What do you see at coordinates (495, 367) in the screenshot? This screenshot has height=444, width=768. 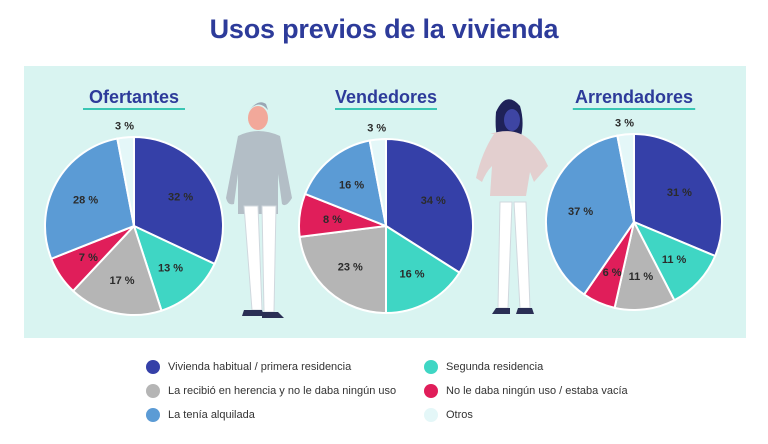 I see `legend-label: Segunda residencia` at bounding box center [495, 367].